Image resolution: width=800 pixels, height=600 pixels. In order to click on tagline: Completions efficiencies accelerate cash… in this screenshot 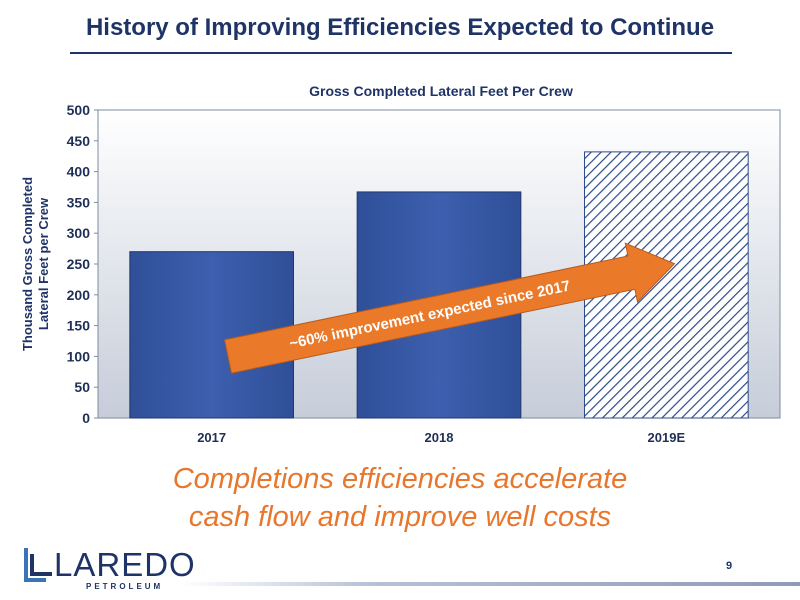, I will do `click(400, 498)`.